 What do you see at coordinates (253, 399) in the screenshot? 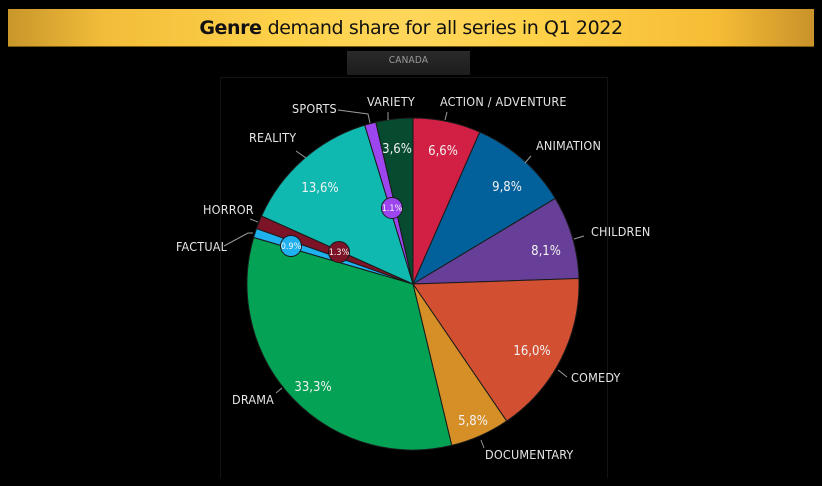
I see `slice-label-drama: DRAMA` at bounding box center [253, 399].